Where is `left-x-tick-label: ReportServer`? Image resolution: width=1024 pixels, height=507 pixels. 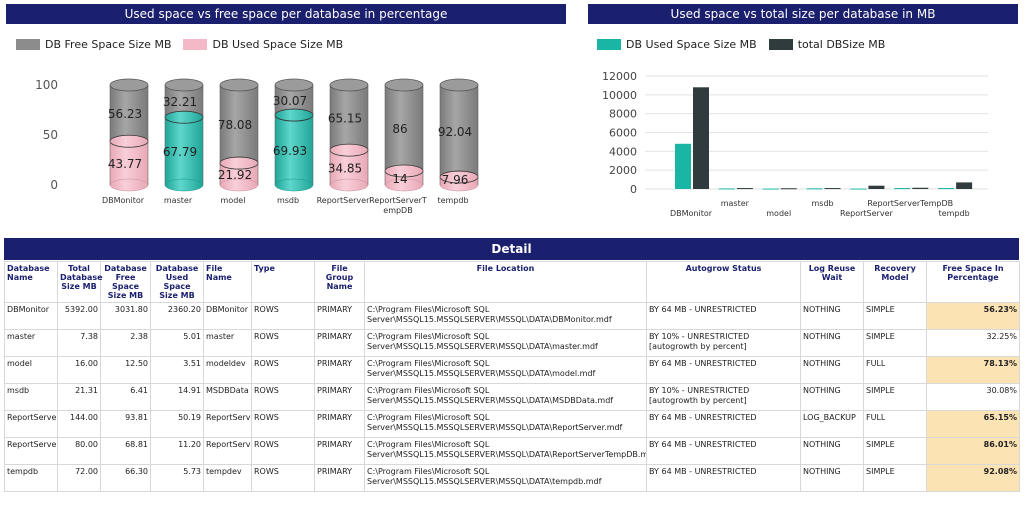
left-x-tick-label: ReportServer is located at coordinates (343, 200).